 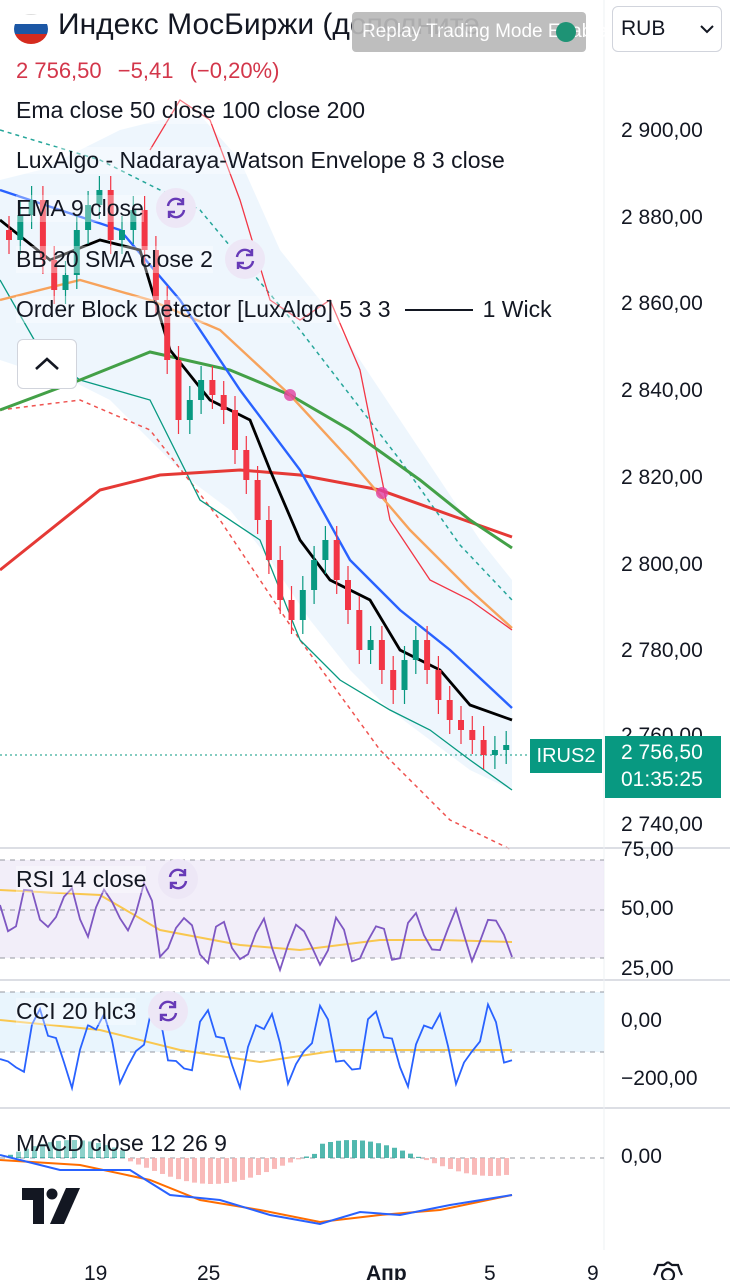 I want to click on cci-axis-label: −200,00, so click(x=659, y=1078).